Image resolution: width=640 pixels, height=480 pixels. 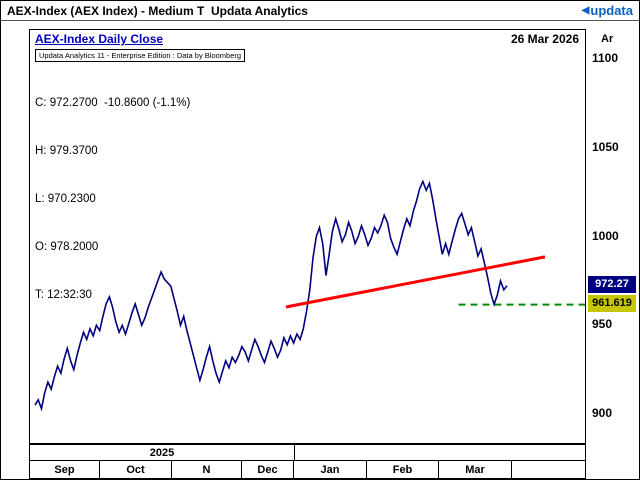 What do you see at coordinates (268, 469) in the screenshot?
I see `month-label-cell: Dec` at bounding box center [268, 469].